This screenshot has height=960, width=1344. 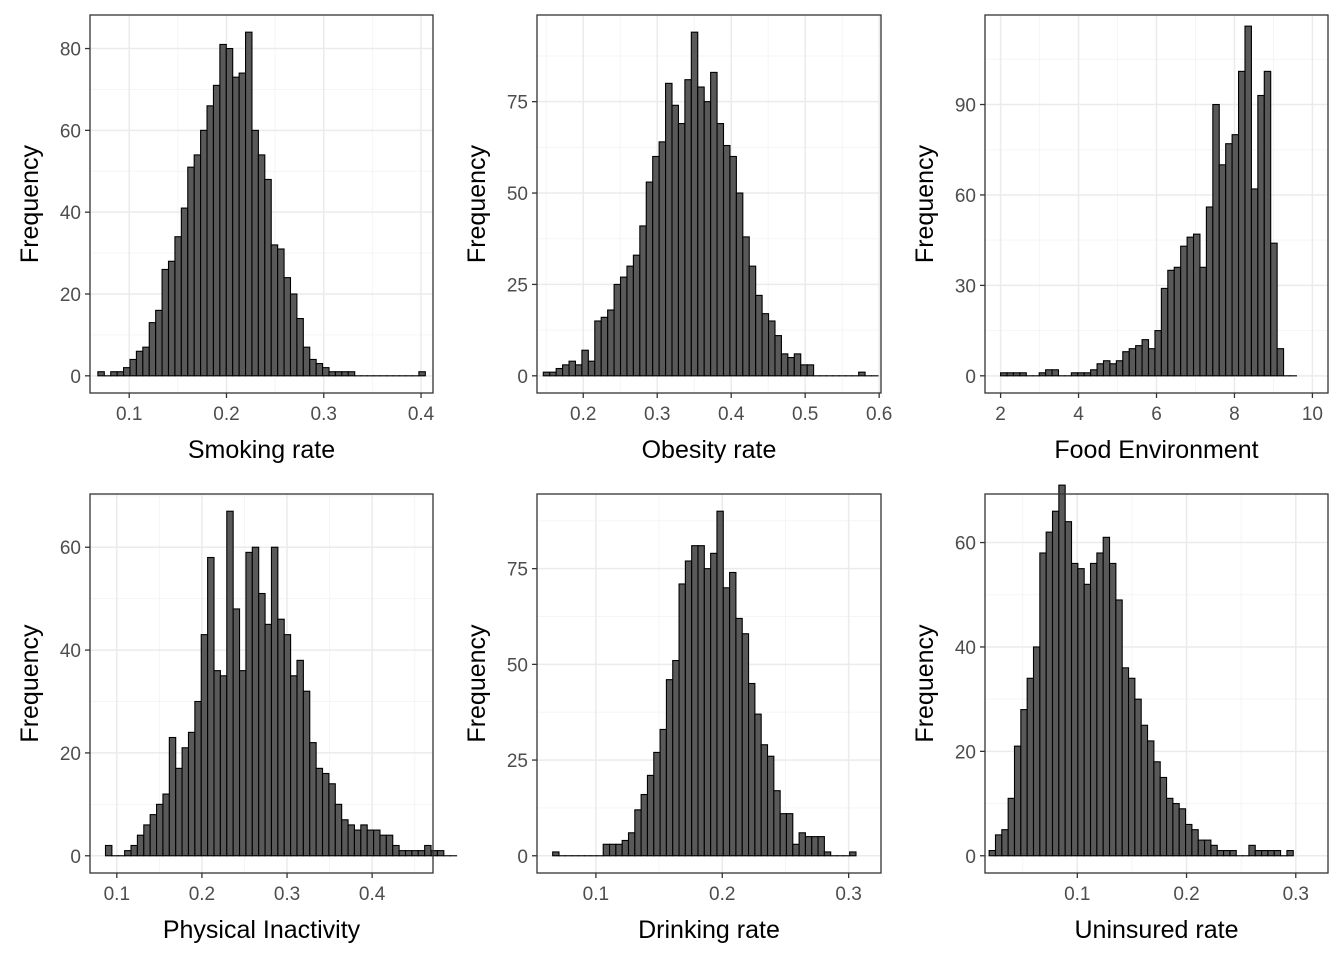 What do you see at coordinates (517, 103) in the screenshot?
I see `y-tick-label: 75` at bounding box center [517, 103].